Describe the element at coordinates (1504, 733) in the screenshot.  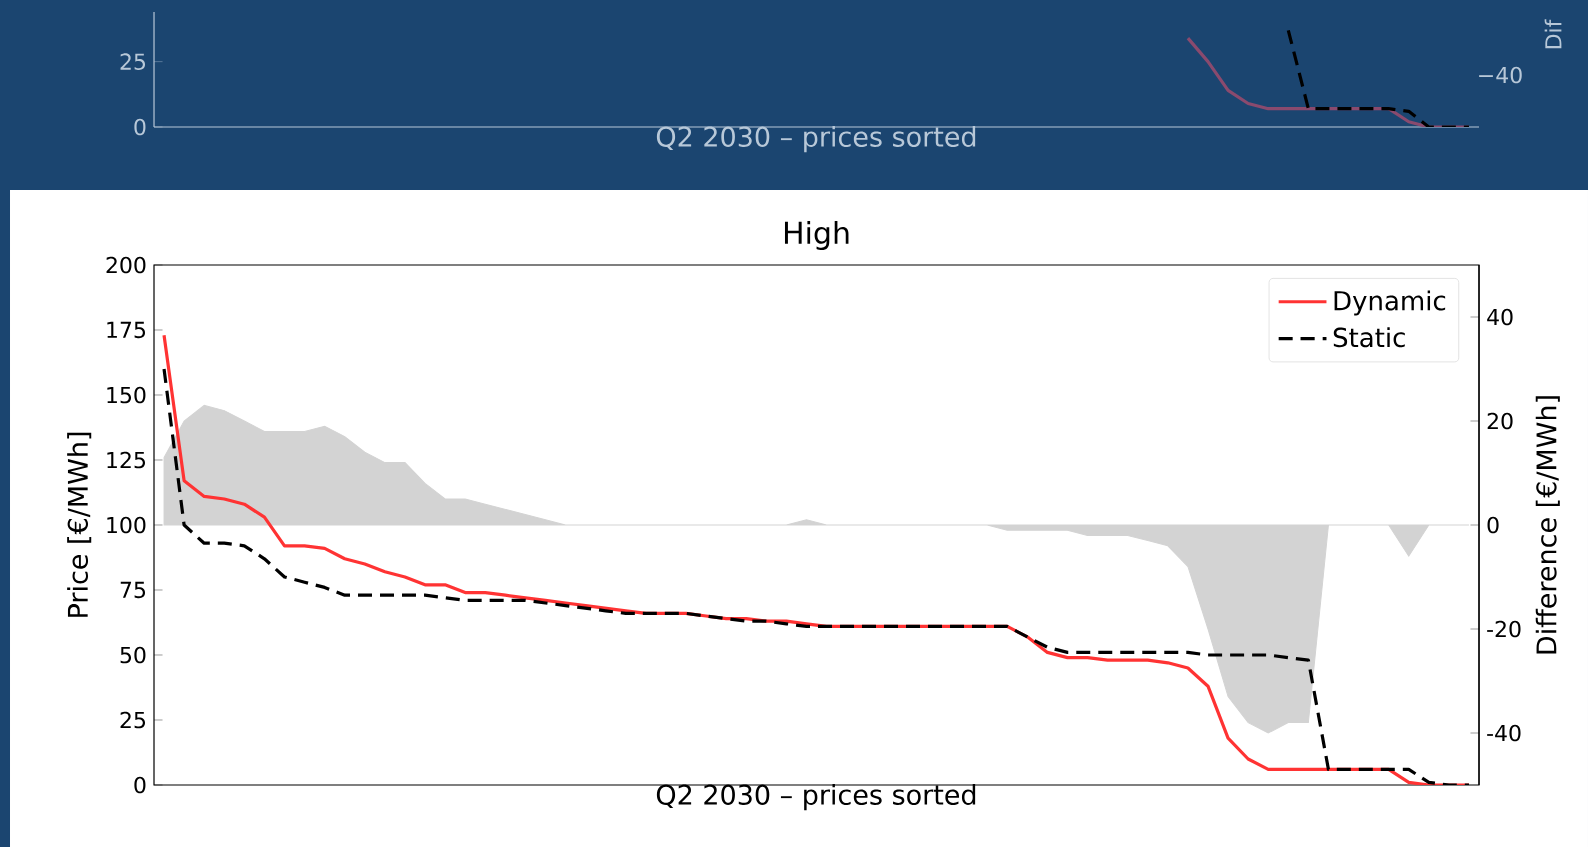
I see `y2-tick-label: -40` at that location.